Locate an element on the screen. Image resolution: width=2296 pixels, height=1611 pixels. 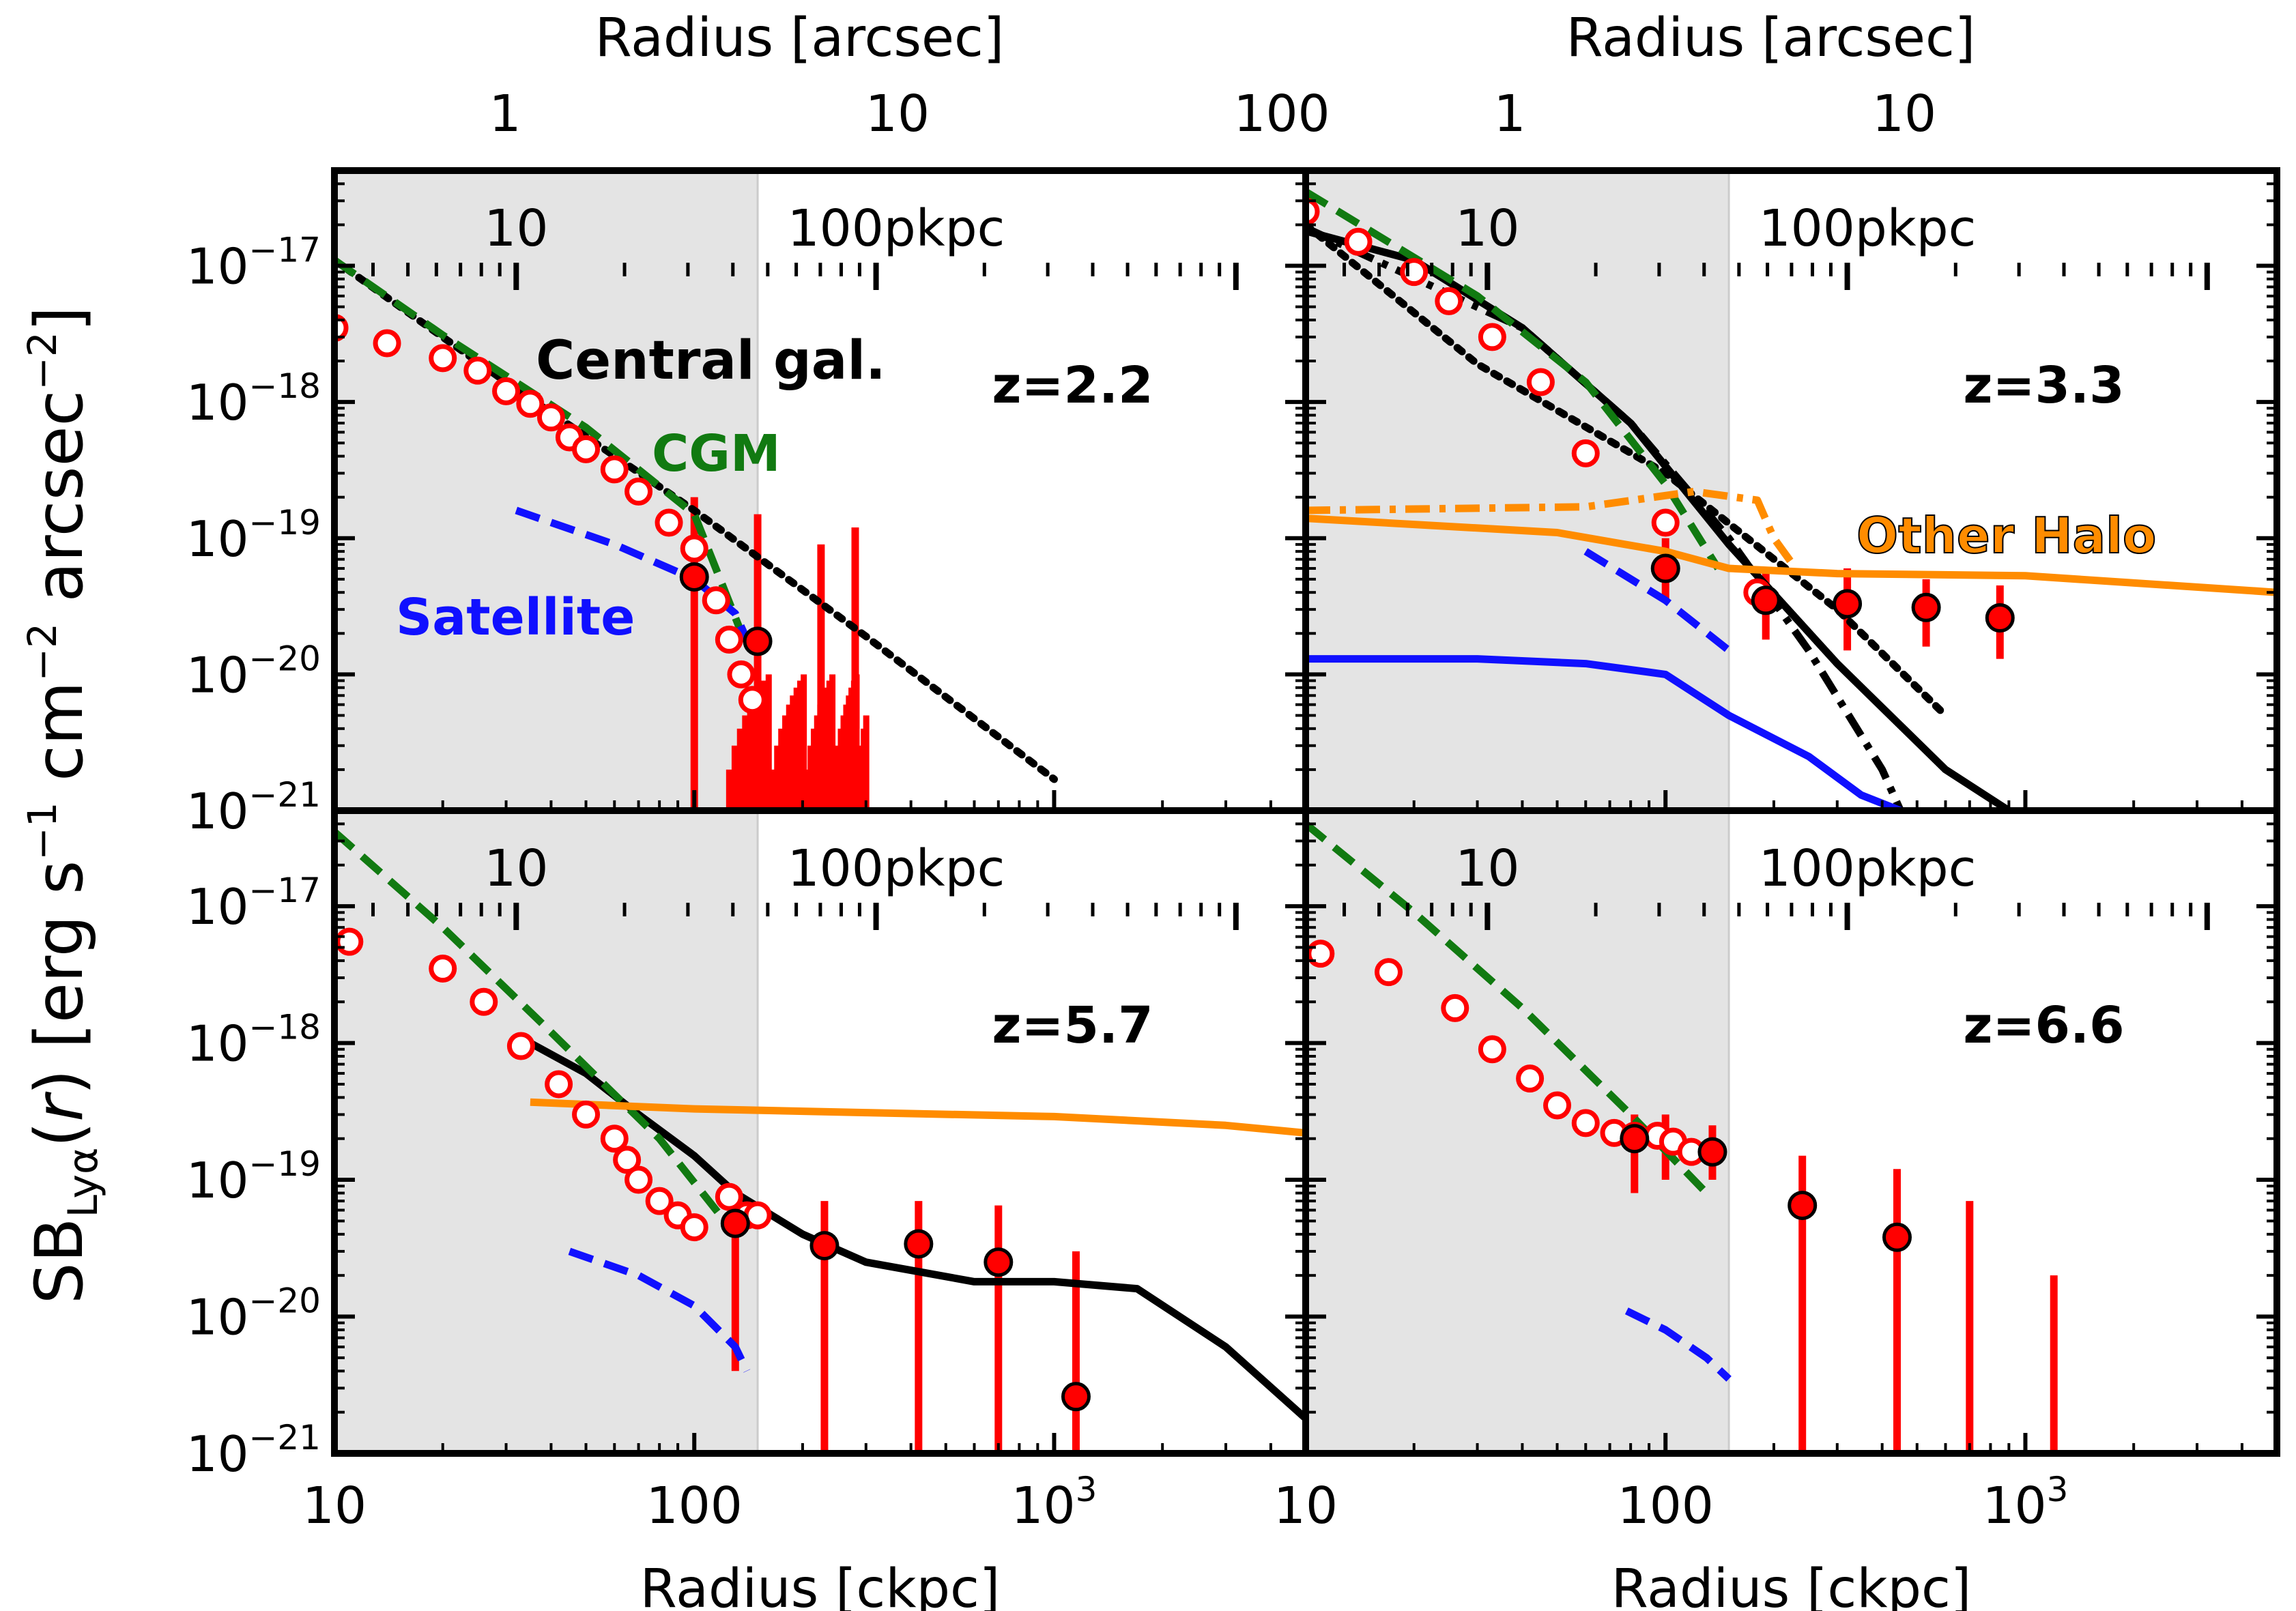
x-axis-label: Radius [ckpc] is located at coordinates (820, 1585).